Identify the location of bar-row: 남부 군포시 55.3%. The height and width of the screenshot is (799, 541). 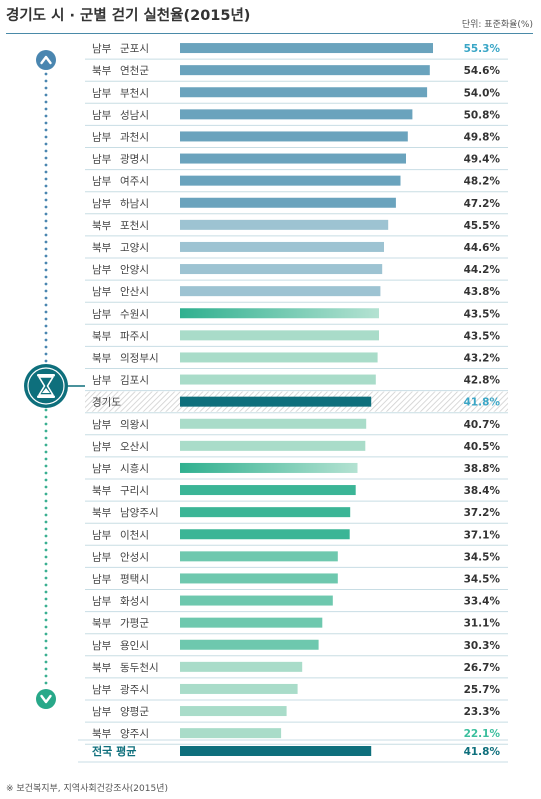
(296, 51).